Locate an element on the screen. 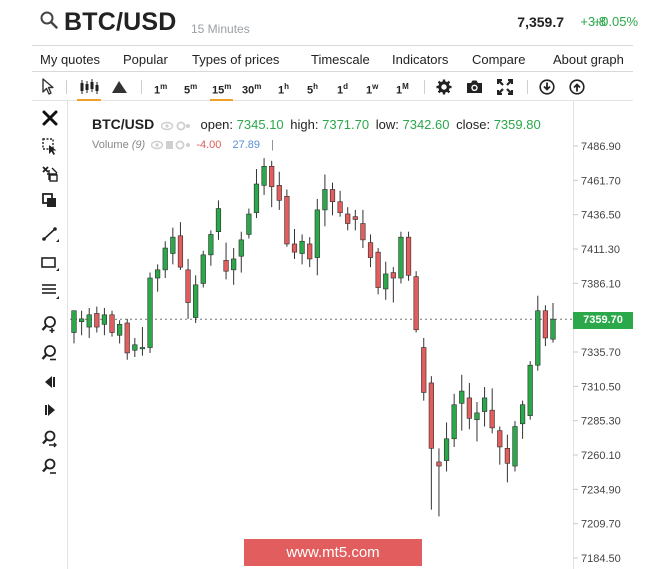 The width and height of the screenshot is (665, 569). menu-types-of-prices: Types of prices is located at coordinates (236, 59).